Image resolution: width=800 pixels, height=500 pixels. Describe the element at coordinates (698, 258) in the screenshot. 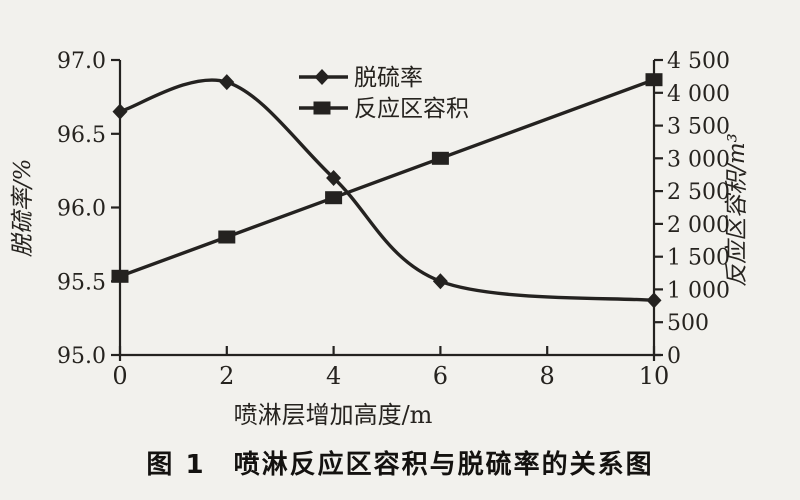

I see `y-right-tick-label: 1 500` at that location.